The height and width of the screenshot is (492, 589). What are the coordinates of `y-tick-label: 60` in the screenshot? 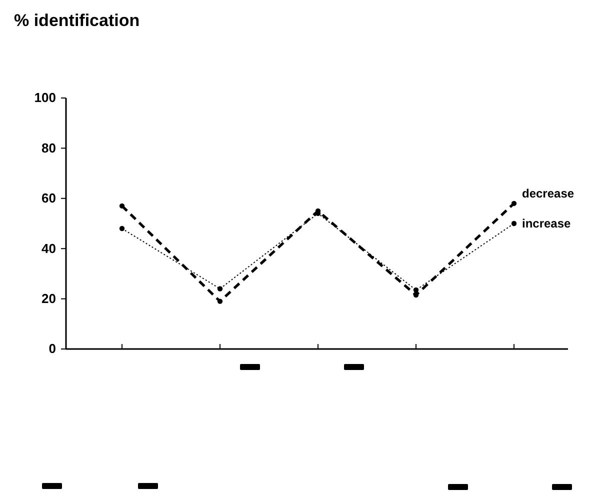 It's located at (49, 198).